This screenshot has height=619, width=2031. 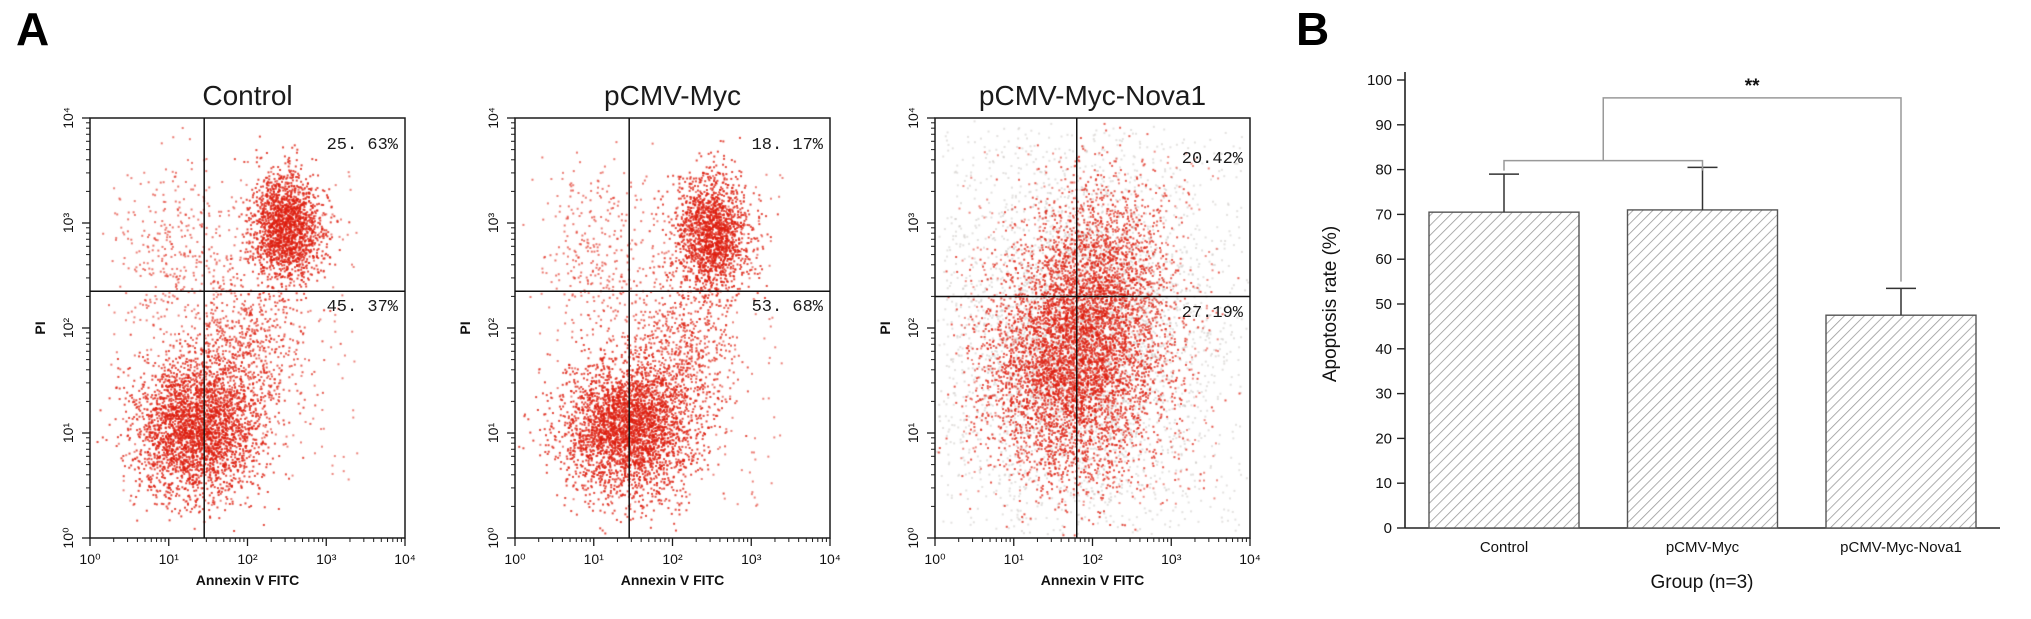 What do you see at coordinates (1383, 483) in the screenshot?
I see `y-tick-label: 10` at bounding box center [1383, 483].